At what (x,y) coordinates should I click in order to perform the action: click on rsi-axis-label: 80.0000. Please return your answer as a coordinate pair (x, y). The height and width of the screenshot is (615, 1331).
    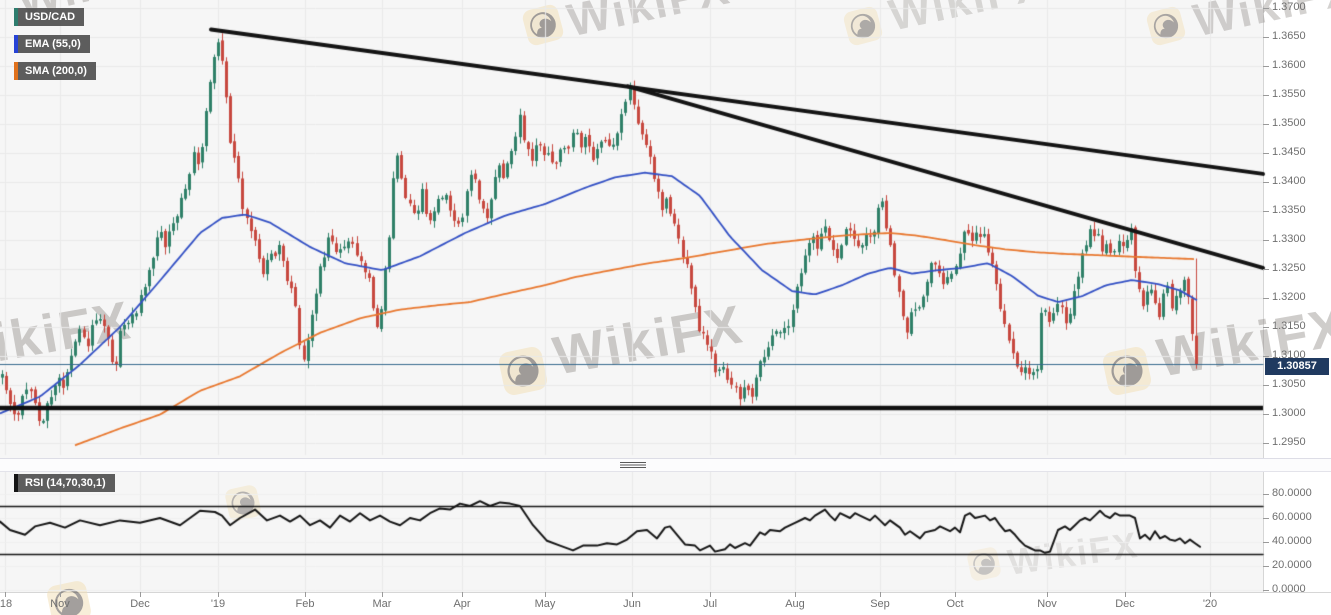
    Looking at the image, I should click on (1292, 493).